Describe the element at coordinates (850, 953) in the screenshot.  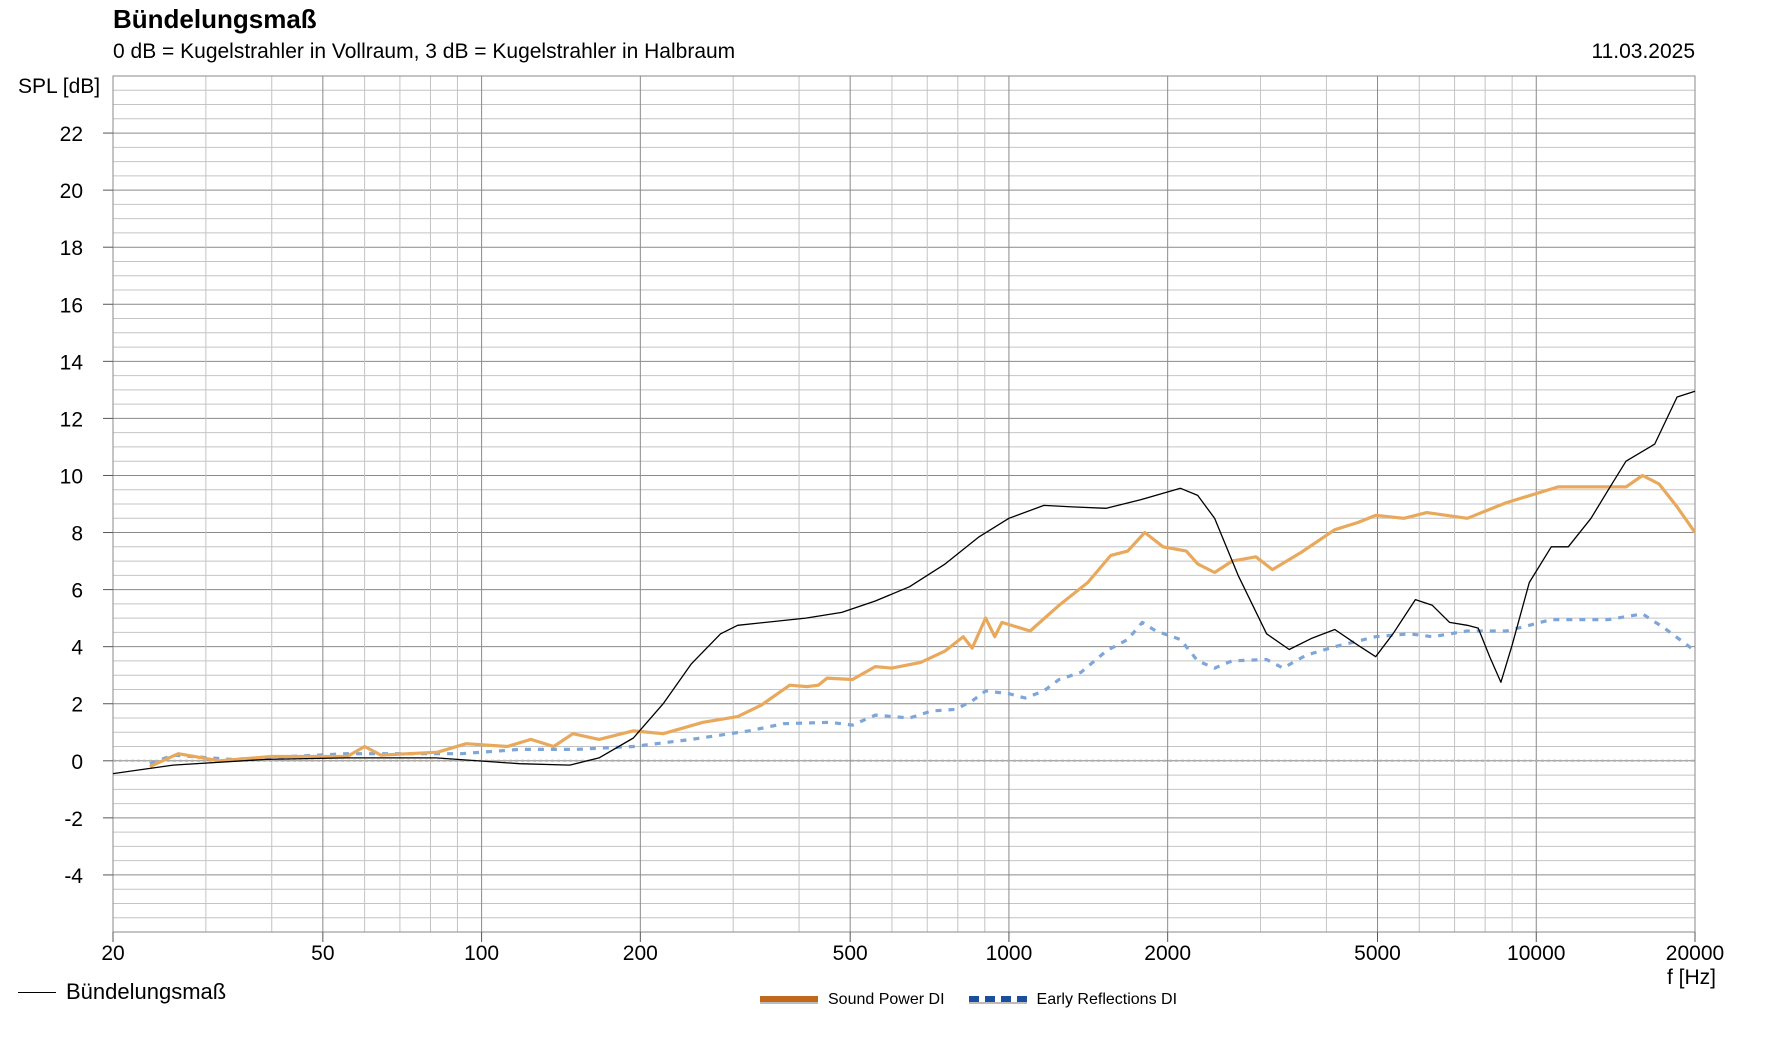
I see `x-tick-label: 500` at that location.